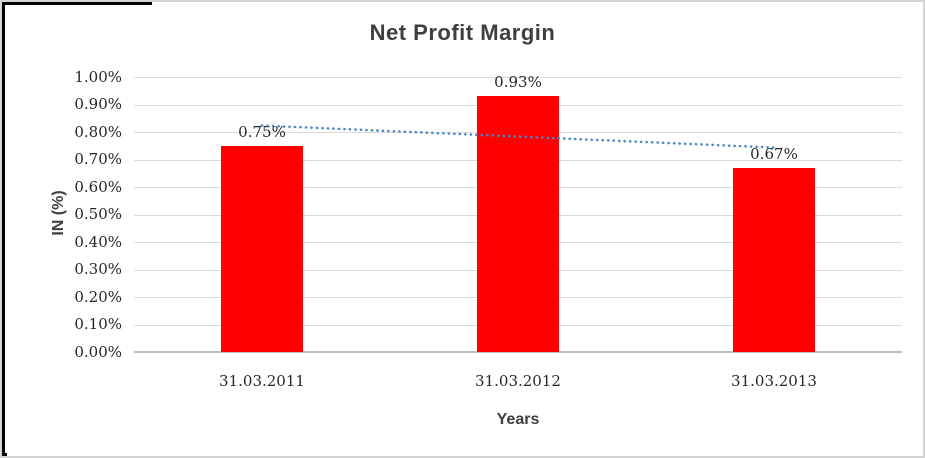 This screenshot has width=925, height=458. Describe the element at coordinates (98, 186) in the screenshot. I see `y-tick-label: 0.60%` at that location.